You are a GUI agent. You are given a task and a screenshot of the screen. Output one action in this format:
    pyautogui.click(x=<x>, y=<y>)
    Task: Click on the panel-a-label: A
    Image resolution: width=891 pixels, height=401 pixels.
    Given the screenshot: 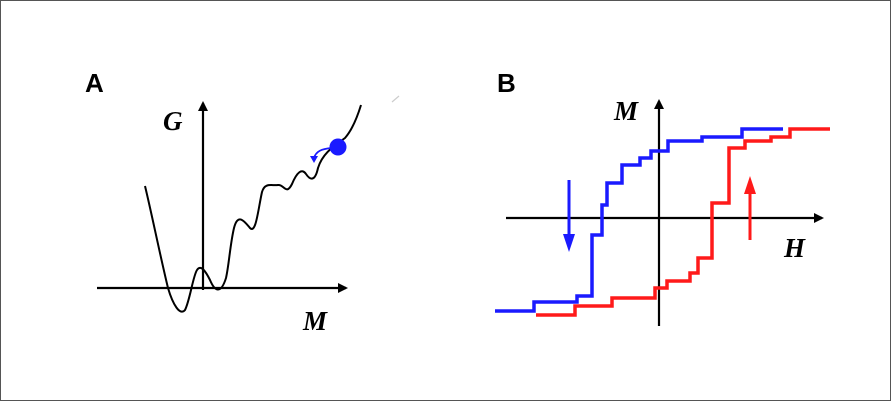 What is the action you would take?
    pyautogui.click(x=94, y=83)
    